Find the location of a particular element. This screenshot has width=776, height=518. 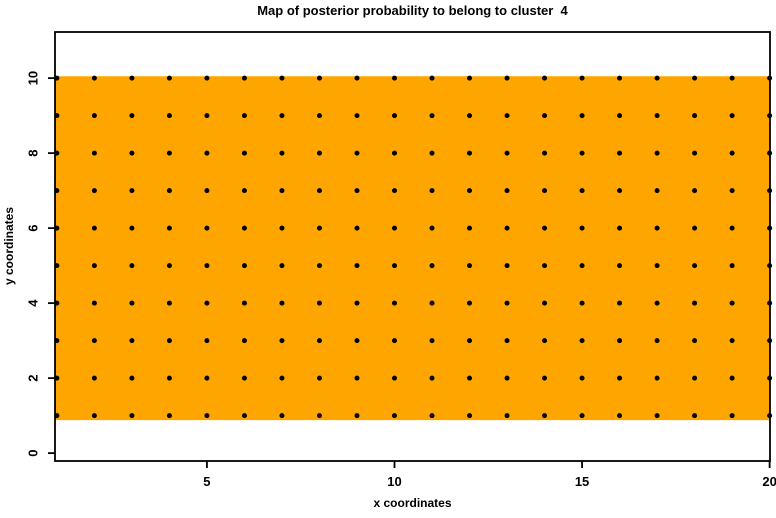

x-tick-label: 20 is located at coordinates (769, 481).